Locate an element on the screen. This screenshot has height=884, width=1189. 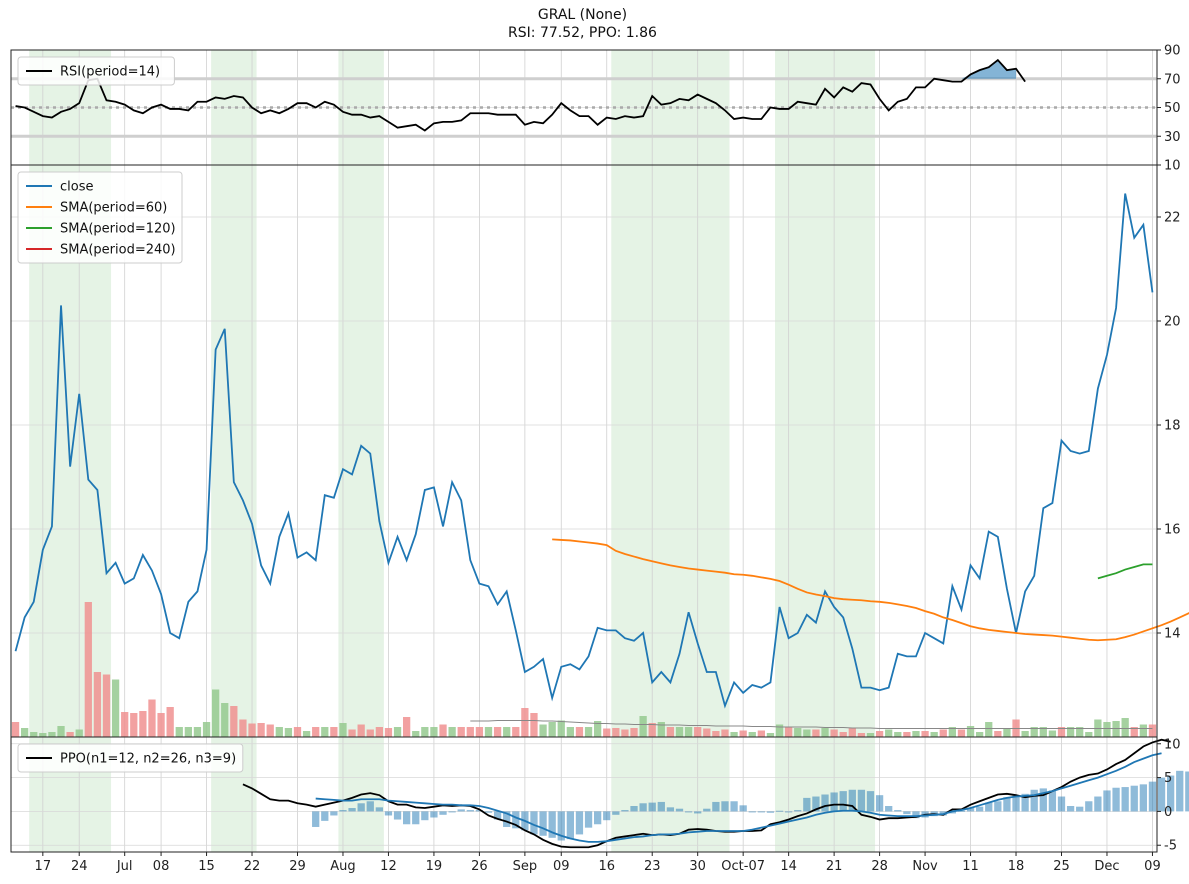
y-tick-label: 5 is located at coordinates (1168, 778).